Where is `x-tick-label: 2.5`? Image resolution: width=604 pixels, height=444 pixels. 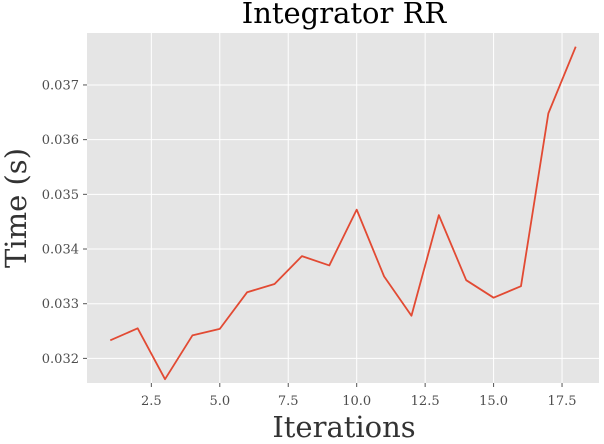
x-tick-label: 2.5 is located at coordinates (151, 401).